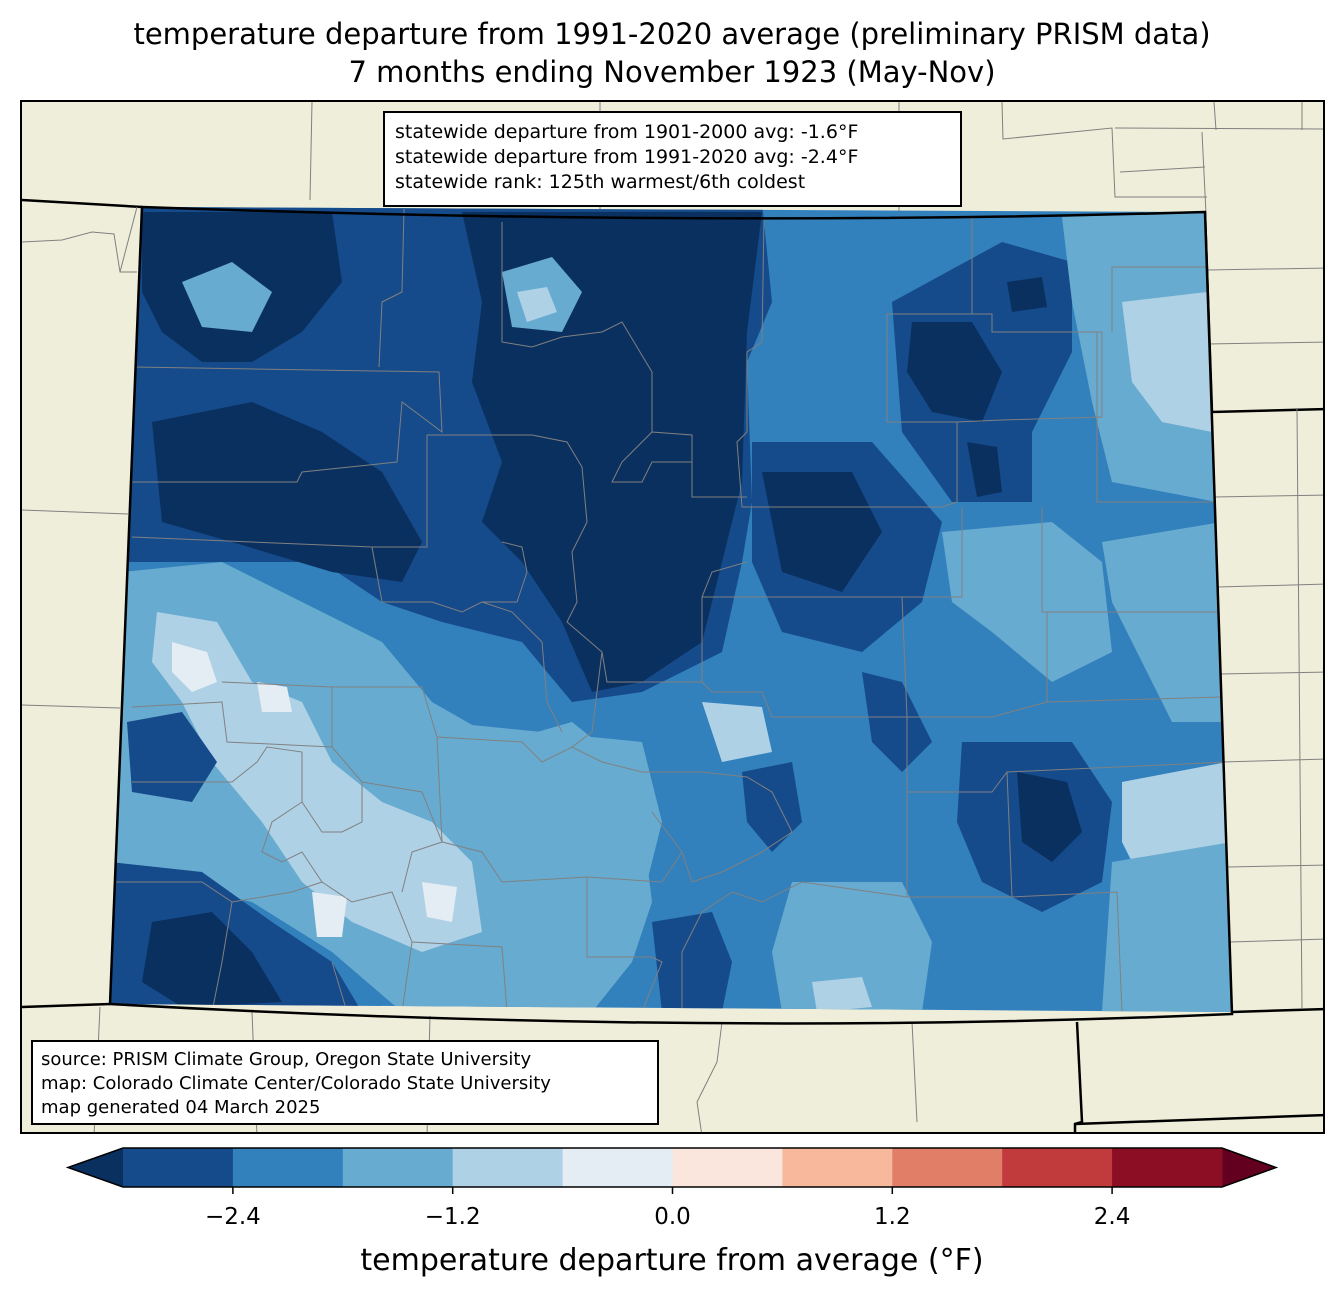 This screenshot has height=1299, width=1344. What do you see at coordinates (181, 1107) in the screenshot?
I see `generated-date-line: map generated 04 March 2025` at bounding box center [181, 1107].